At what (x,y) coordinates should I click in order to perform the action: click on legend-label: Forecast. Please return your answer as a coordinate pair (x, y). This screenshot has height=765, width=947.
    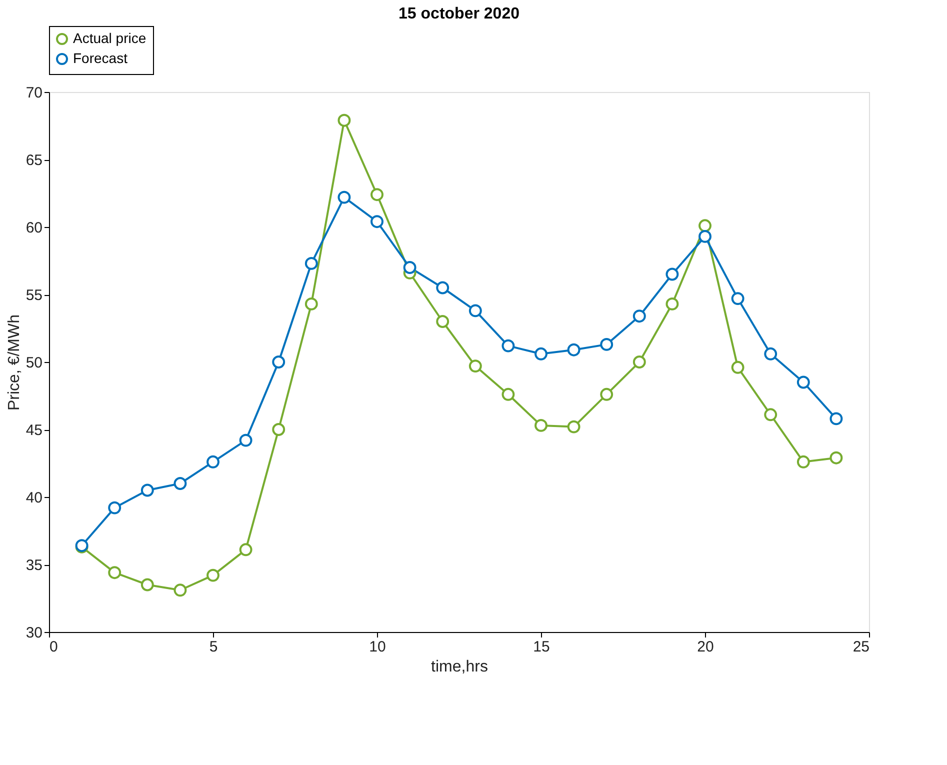
    Looking at the image, I should click on (100, 58).